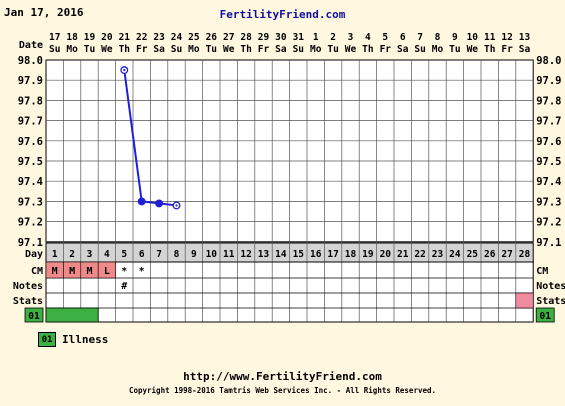 This screenshot has width=565, height=406. I want to click on y-tick-label-left: 97.4, so click(30, 182).